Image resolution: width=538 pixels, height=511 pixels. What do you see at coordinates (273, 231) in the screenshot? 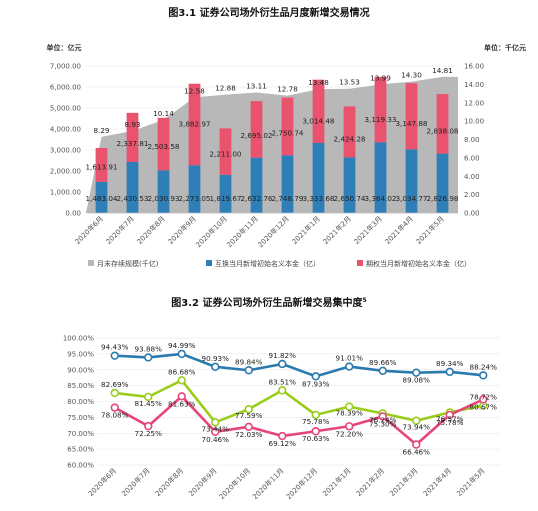
I see `x-tick-label: 2020年12月` at bounding box center [273, 231].